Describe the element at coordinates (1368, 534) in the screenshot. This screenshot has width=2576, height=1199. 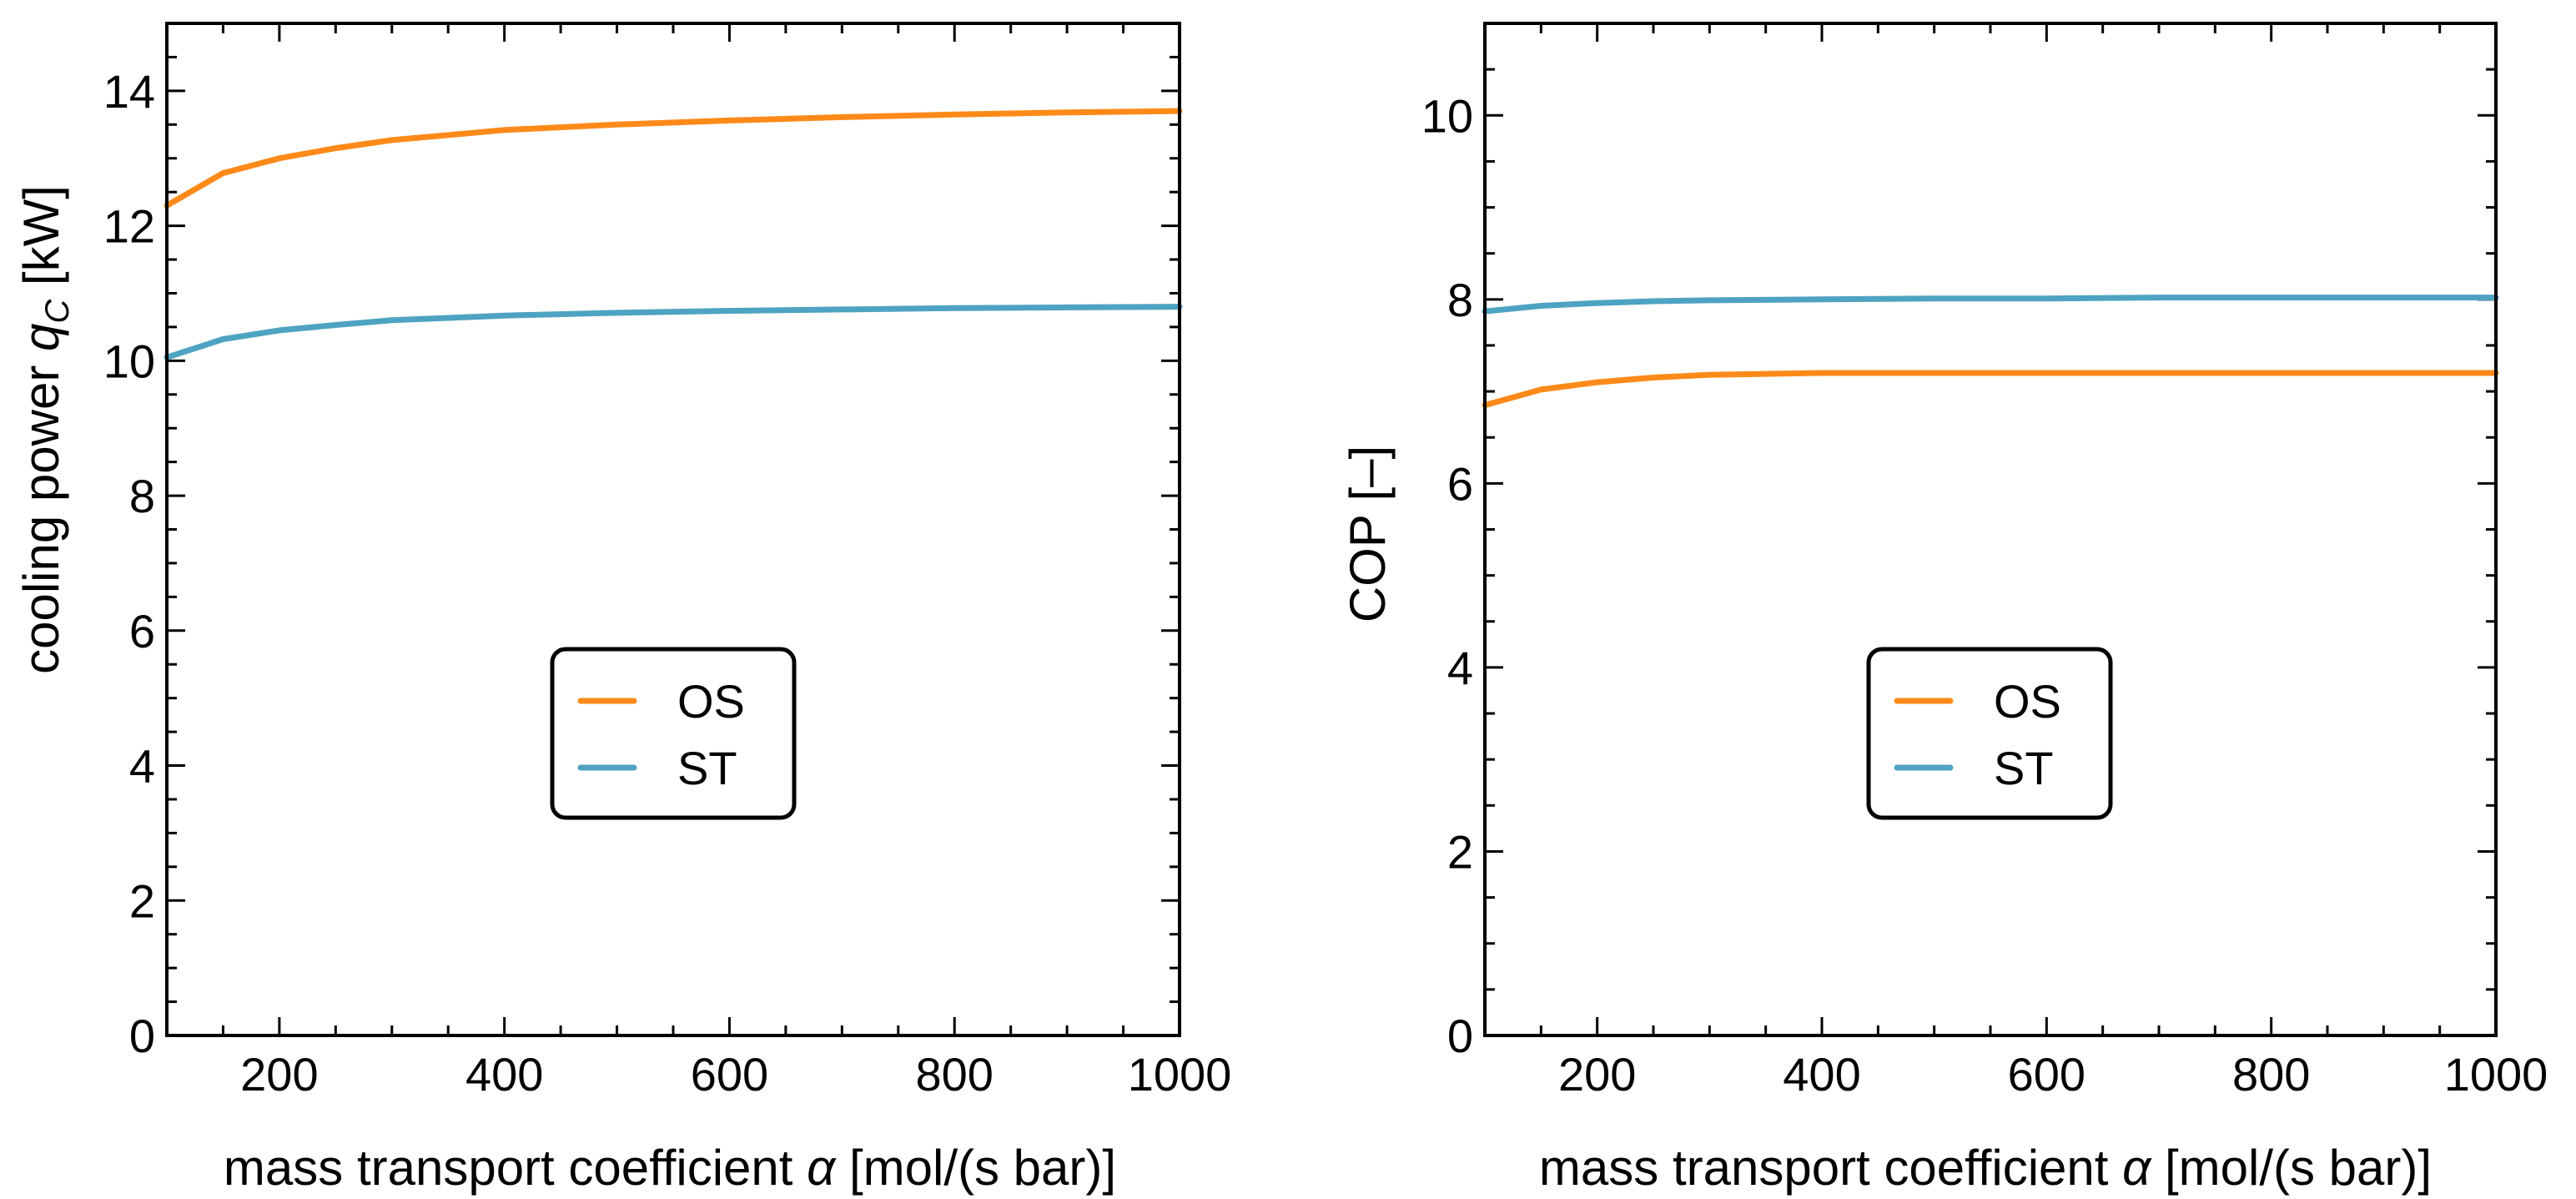
I see `y-axis-label: COP [–]` at that location.